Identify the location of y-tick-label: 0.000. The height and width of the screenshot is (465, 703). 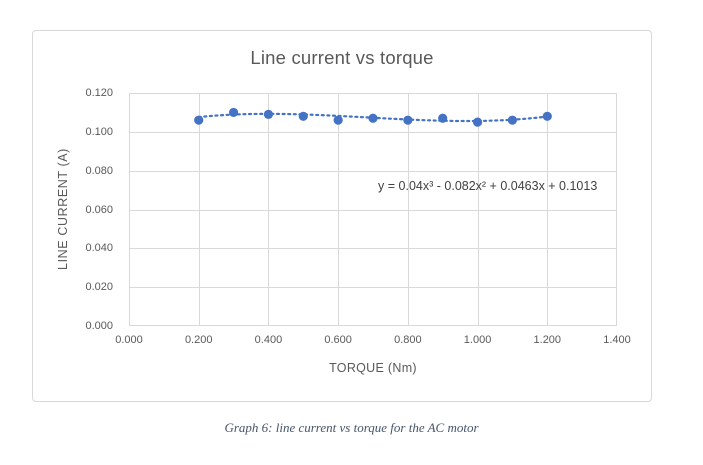
(99, 326).